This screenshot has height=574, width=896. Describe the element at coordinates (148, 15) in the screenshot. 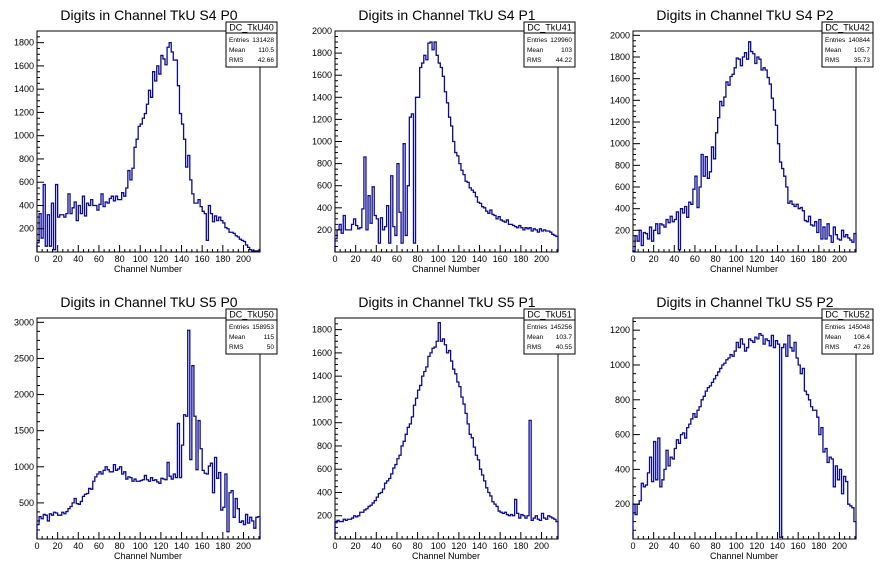

I see `panel-title: Digits in Channel TkU S4 P0` at that location.